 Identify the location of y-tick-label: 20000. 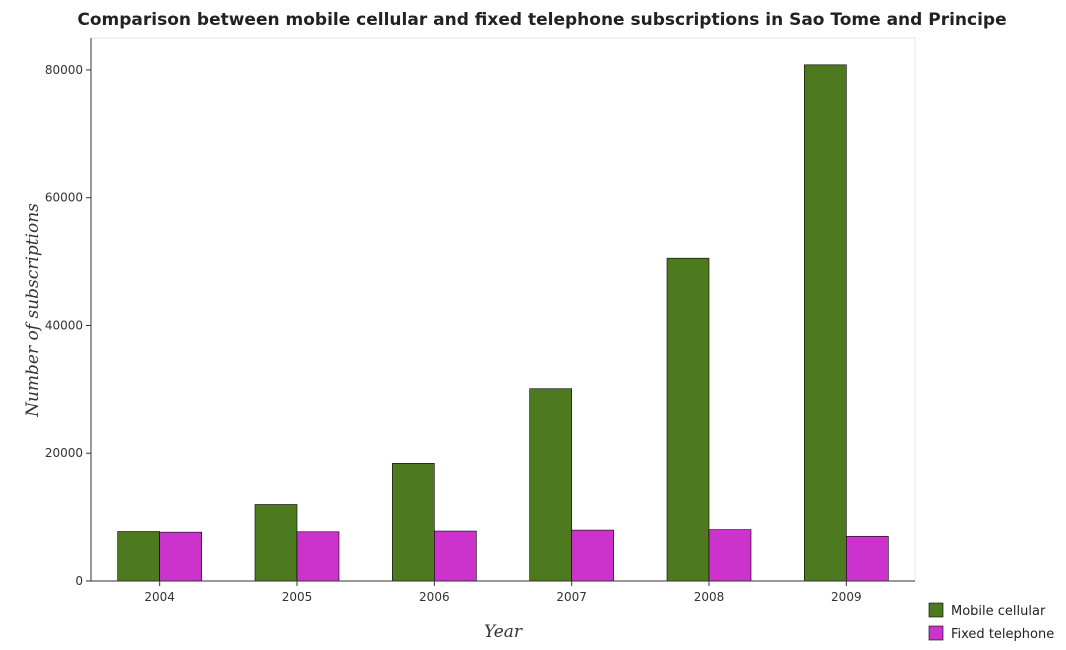
(64, 453).